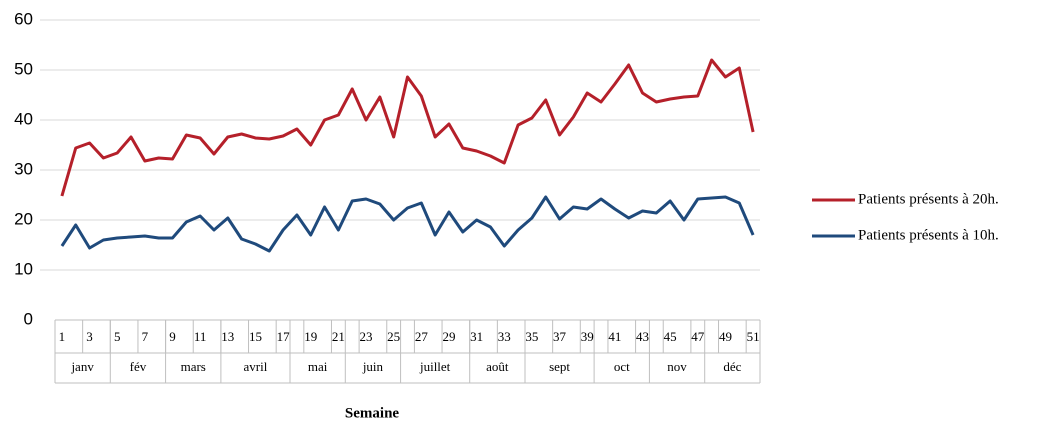  Describe the element at coordinates (407, 224) in the screenshot. I see `series-line` at that location.